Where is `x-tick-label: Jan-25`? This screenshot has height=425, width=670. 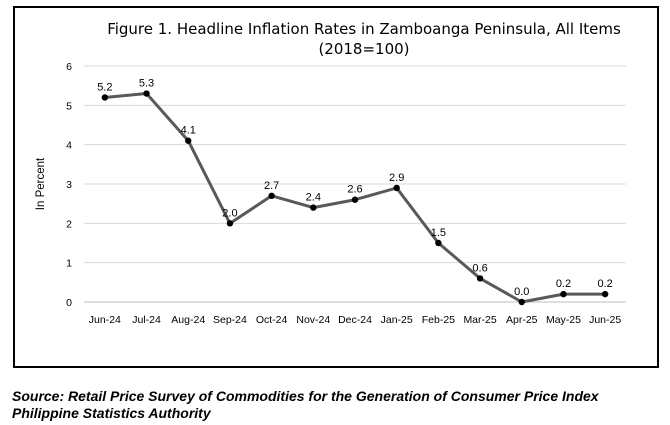 x-tick-label: Jan-25 is located at coordinates (397, 320).